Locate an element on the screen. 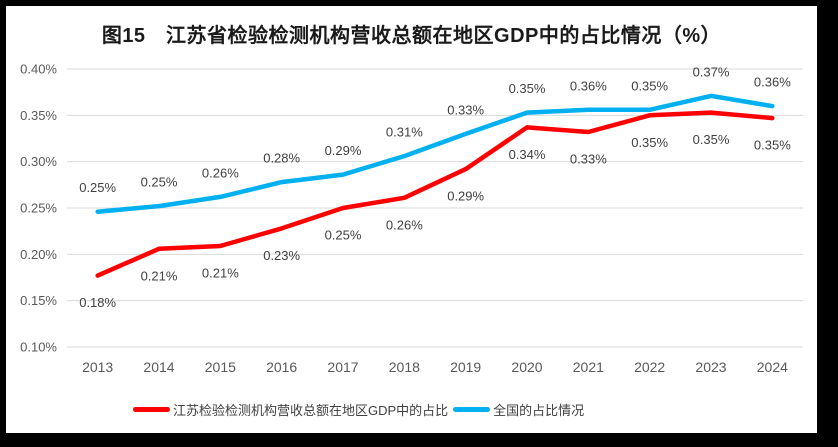 The width and height of the screenshot is (838, 447). data-label-jiangsu: 0.29% is located at coordinates (465, 196).